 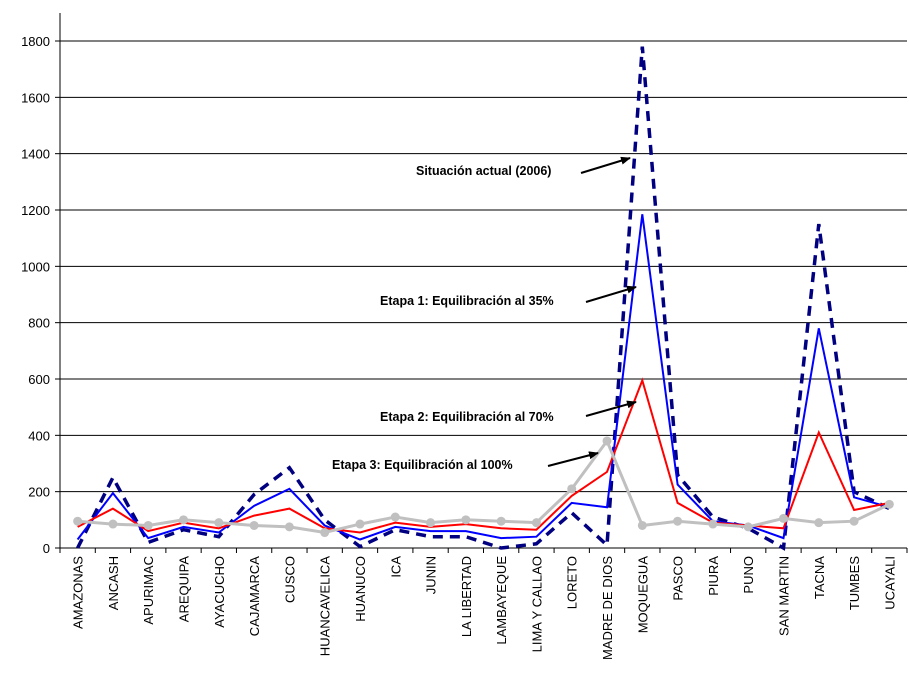 What do you see at coordinates (422, 465) in the screenshot?
I see `annotation-etapa-3: Etapa 3: Equilibración al 100%` at bounding box center [422, 465].